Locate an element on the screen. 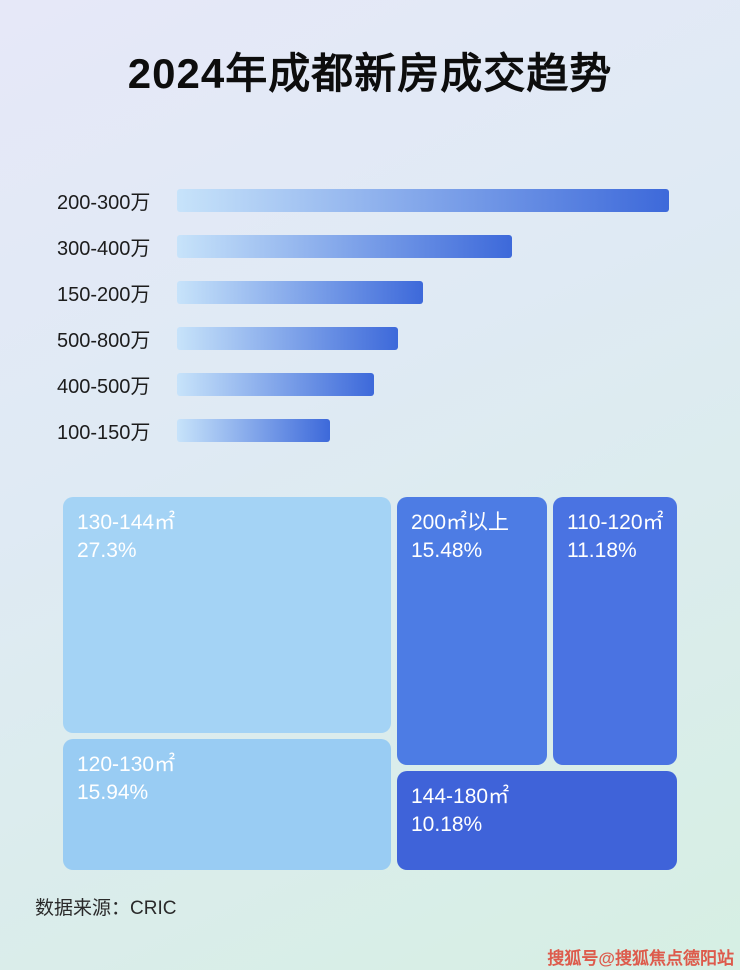 Image resolution: width=740 pixels, height=970 pixels. tile-value: 27.3% is located at coordinates (107, 551).